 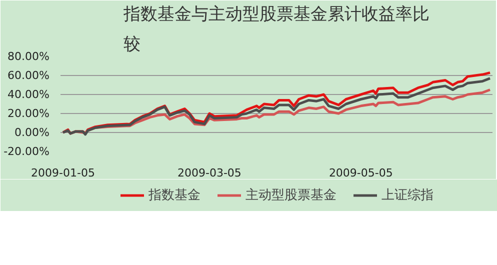 What do you see at coordinates (360, 173) in the screenshot?
I see `x-tick-label: 2009-05-05` at bounding box center [360, 173].